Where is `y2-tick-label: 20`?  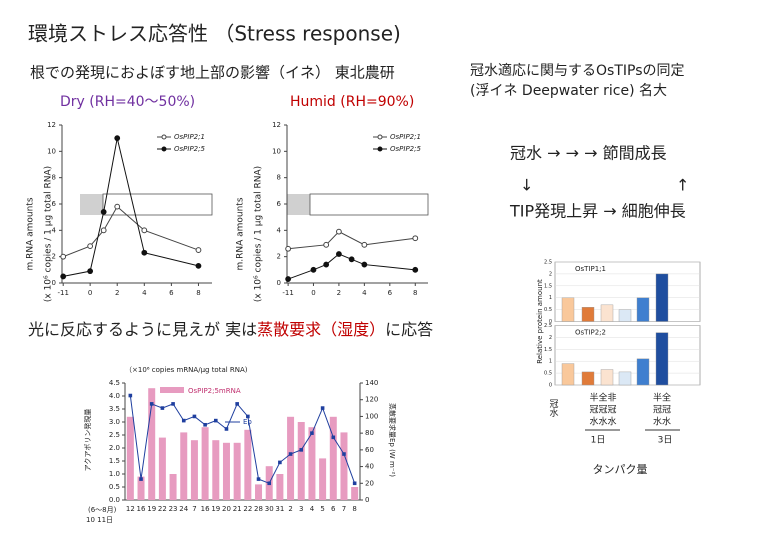
y2-tick-label: 20 is located at coordinates (369, 483).